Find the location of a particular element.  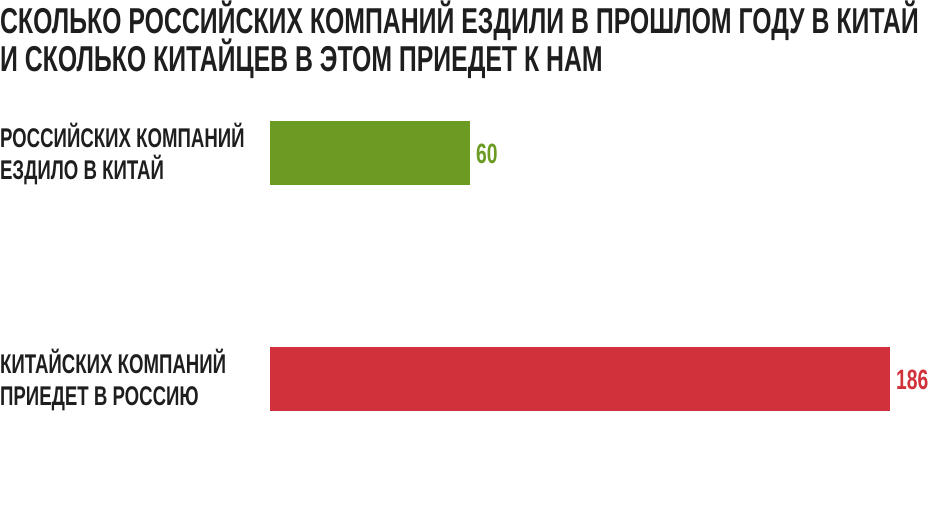

data-label: 186 is located at coordinates (912, 380).